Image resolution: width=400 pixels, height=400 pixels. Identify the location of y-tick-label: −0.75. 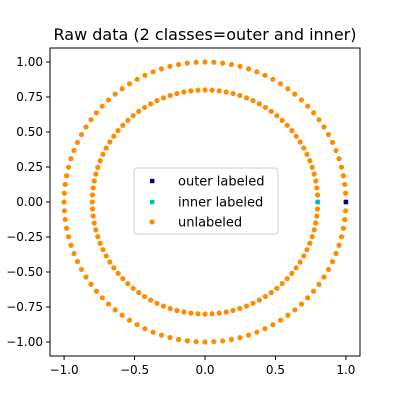
(24, 307).